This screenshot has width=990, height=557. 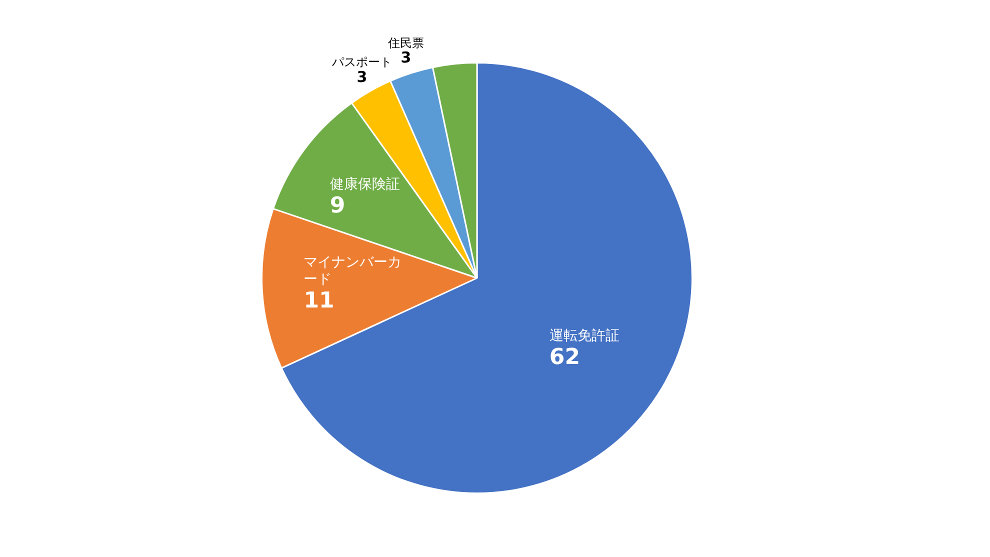 What do you see at coordinates (353, 271) in the screenshot?
I see `slice-label: マイナンバーカード` at bounding box center [353, 271].